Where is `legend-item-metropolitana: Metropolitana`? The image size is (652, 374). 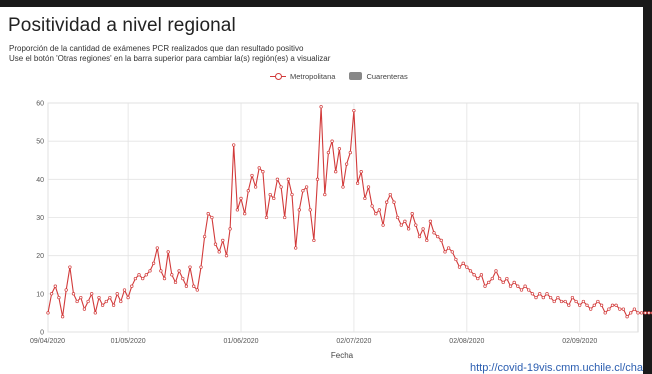
legend-item-metropolitana: Metropolitana is located at coordinates (302, 76).